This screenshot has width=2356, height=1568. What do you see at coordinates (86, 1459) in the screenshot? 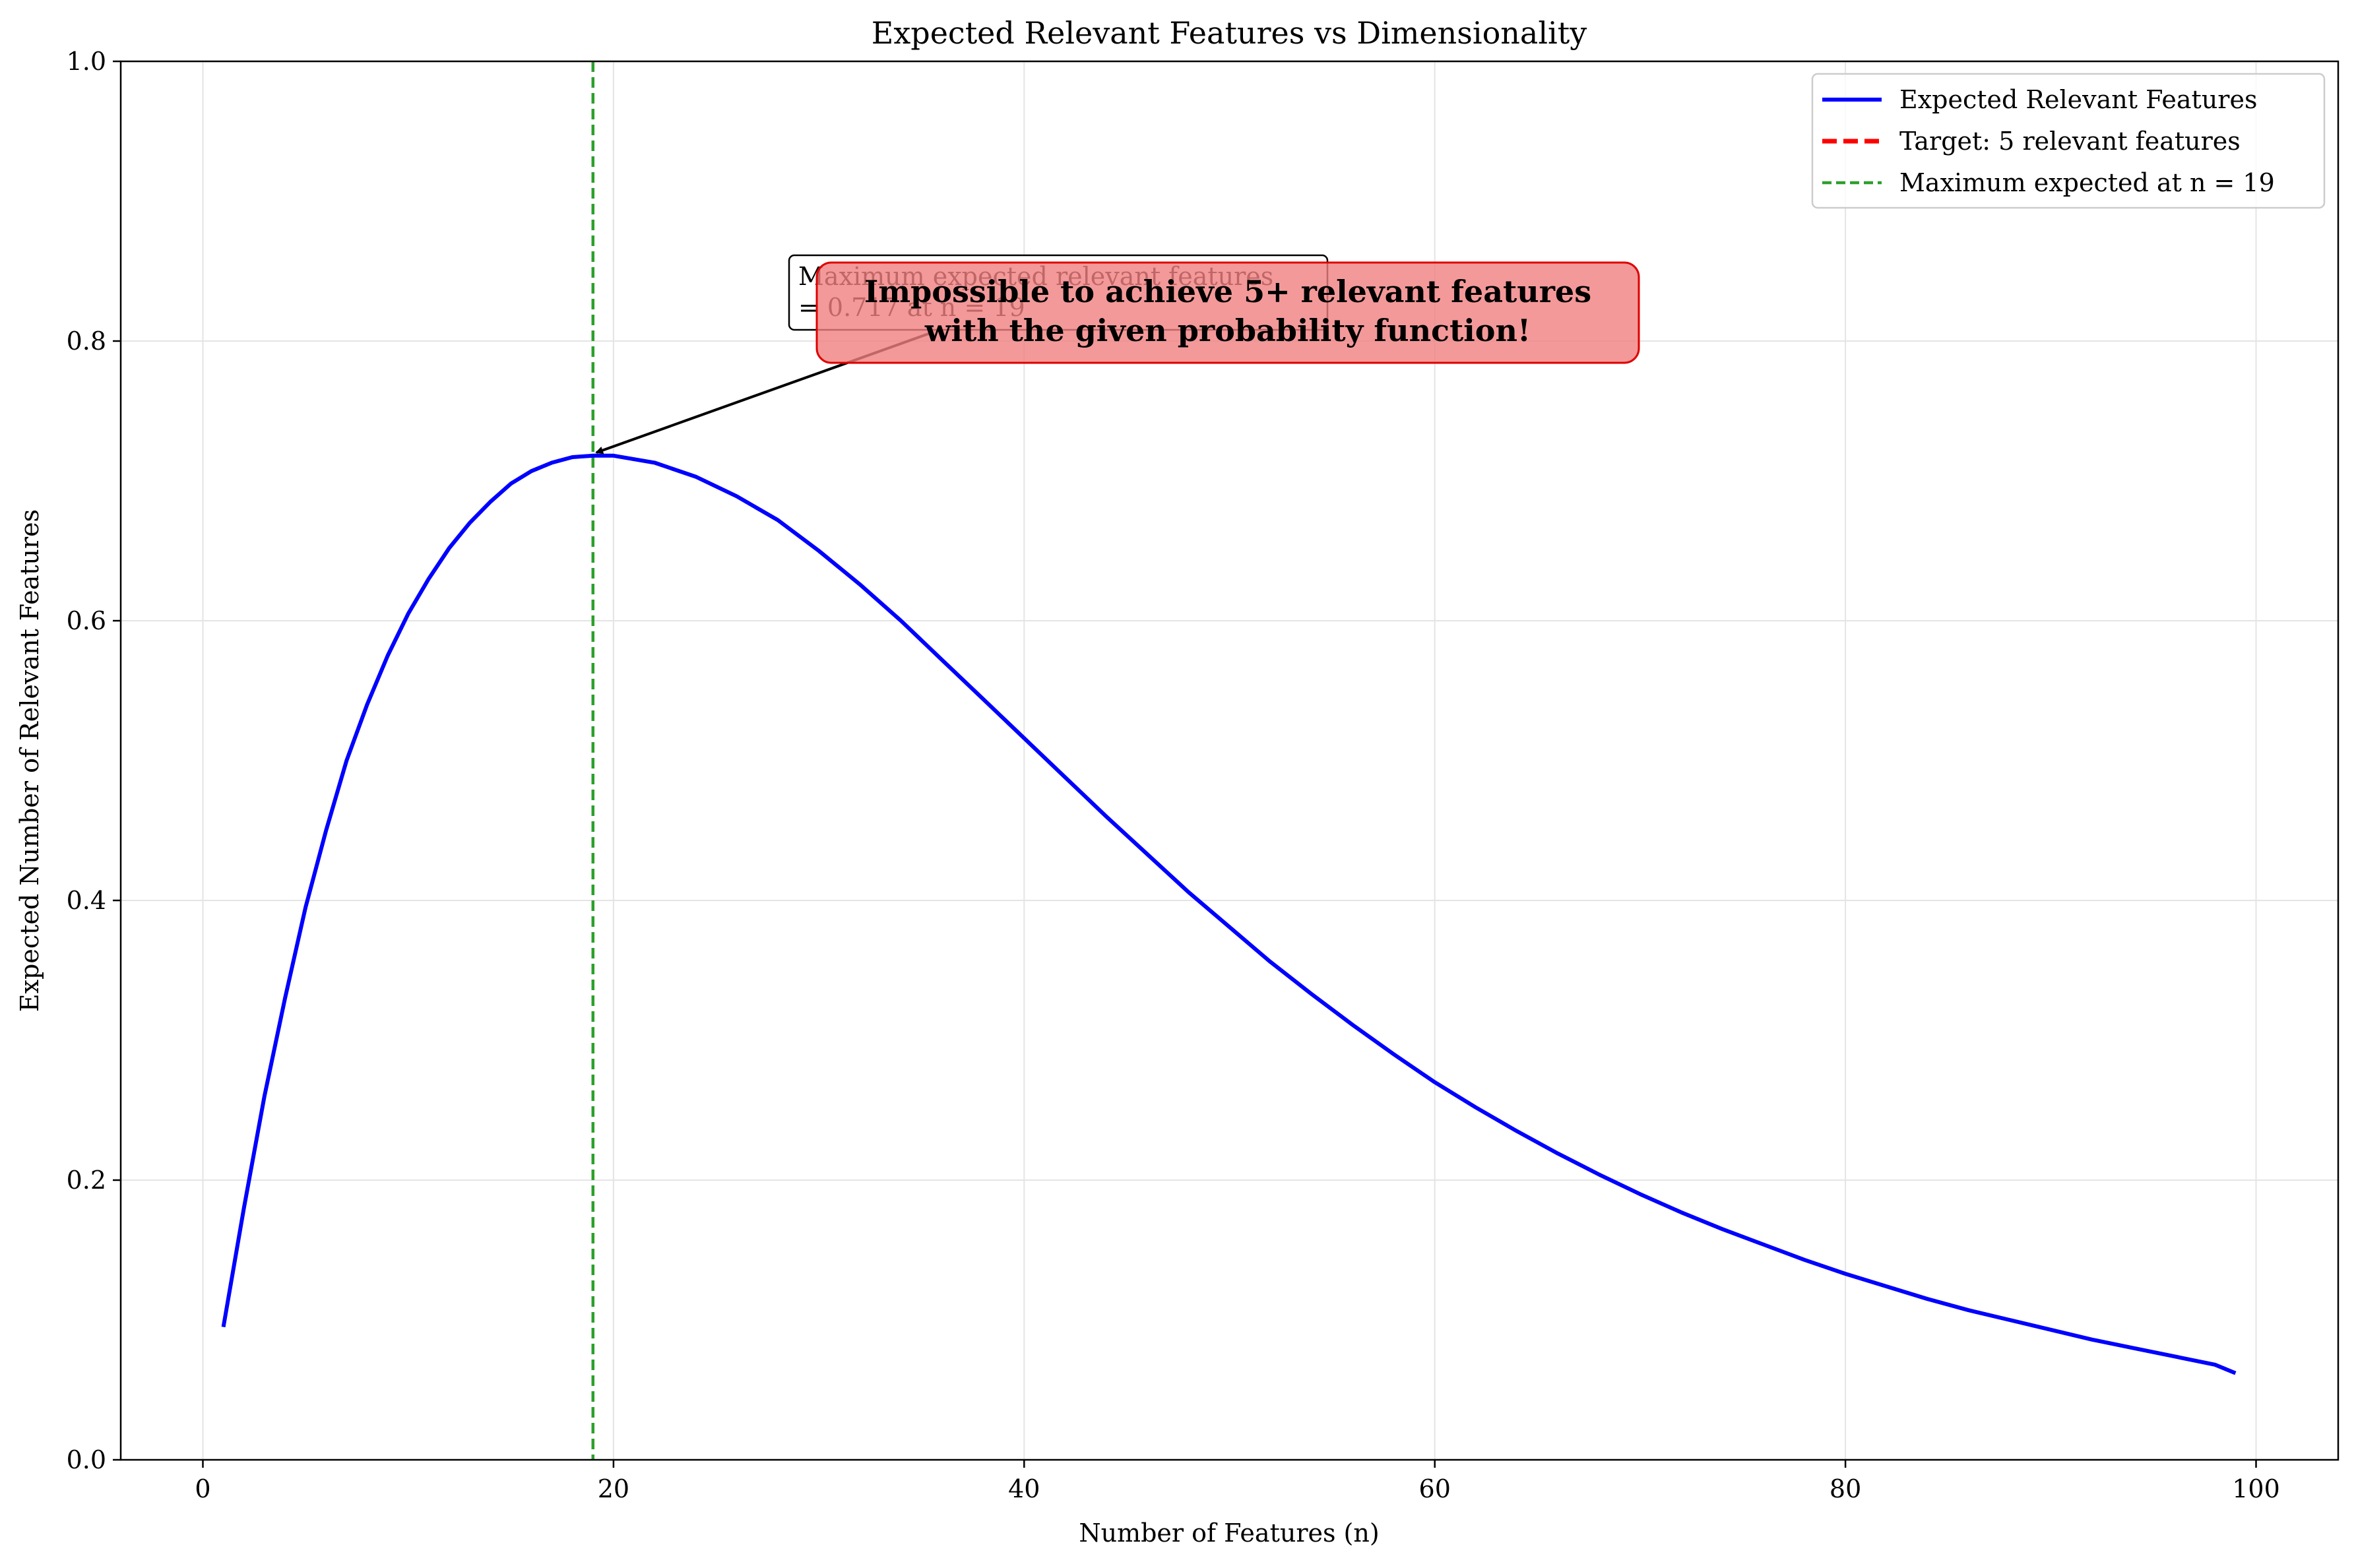
I see `y-tick-label: 0.0` at bounding box center [86, 1459].